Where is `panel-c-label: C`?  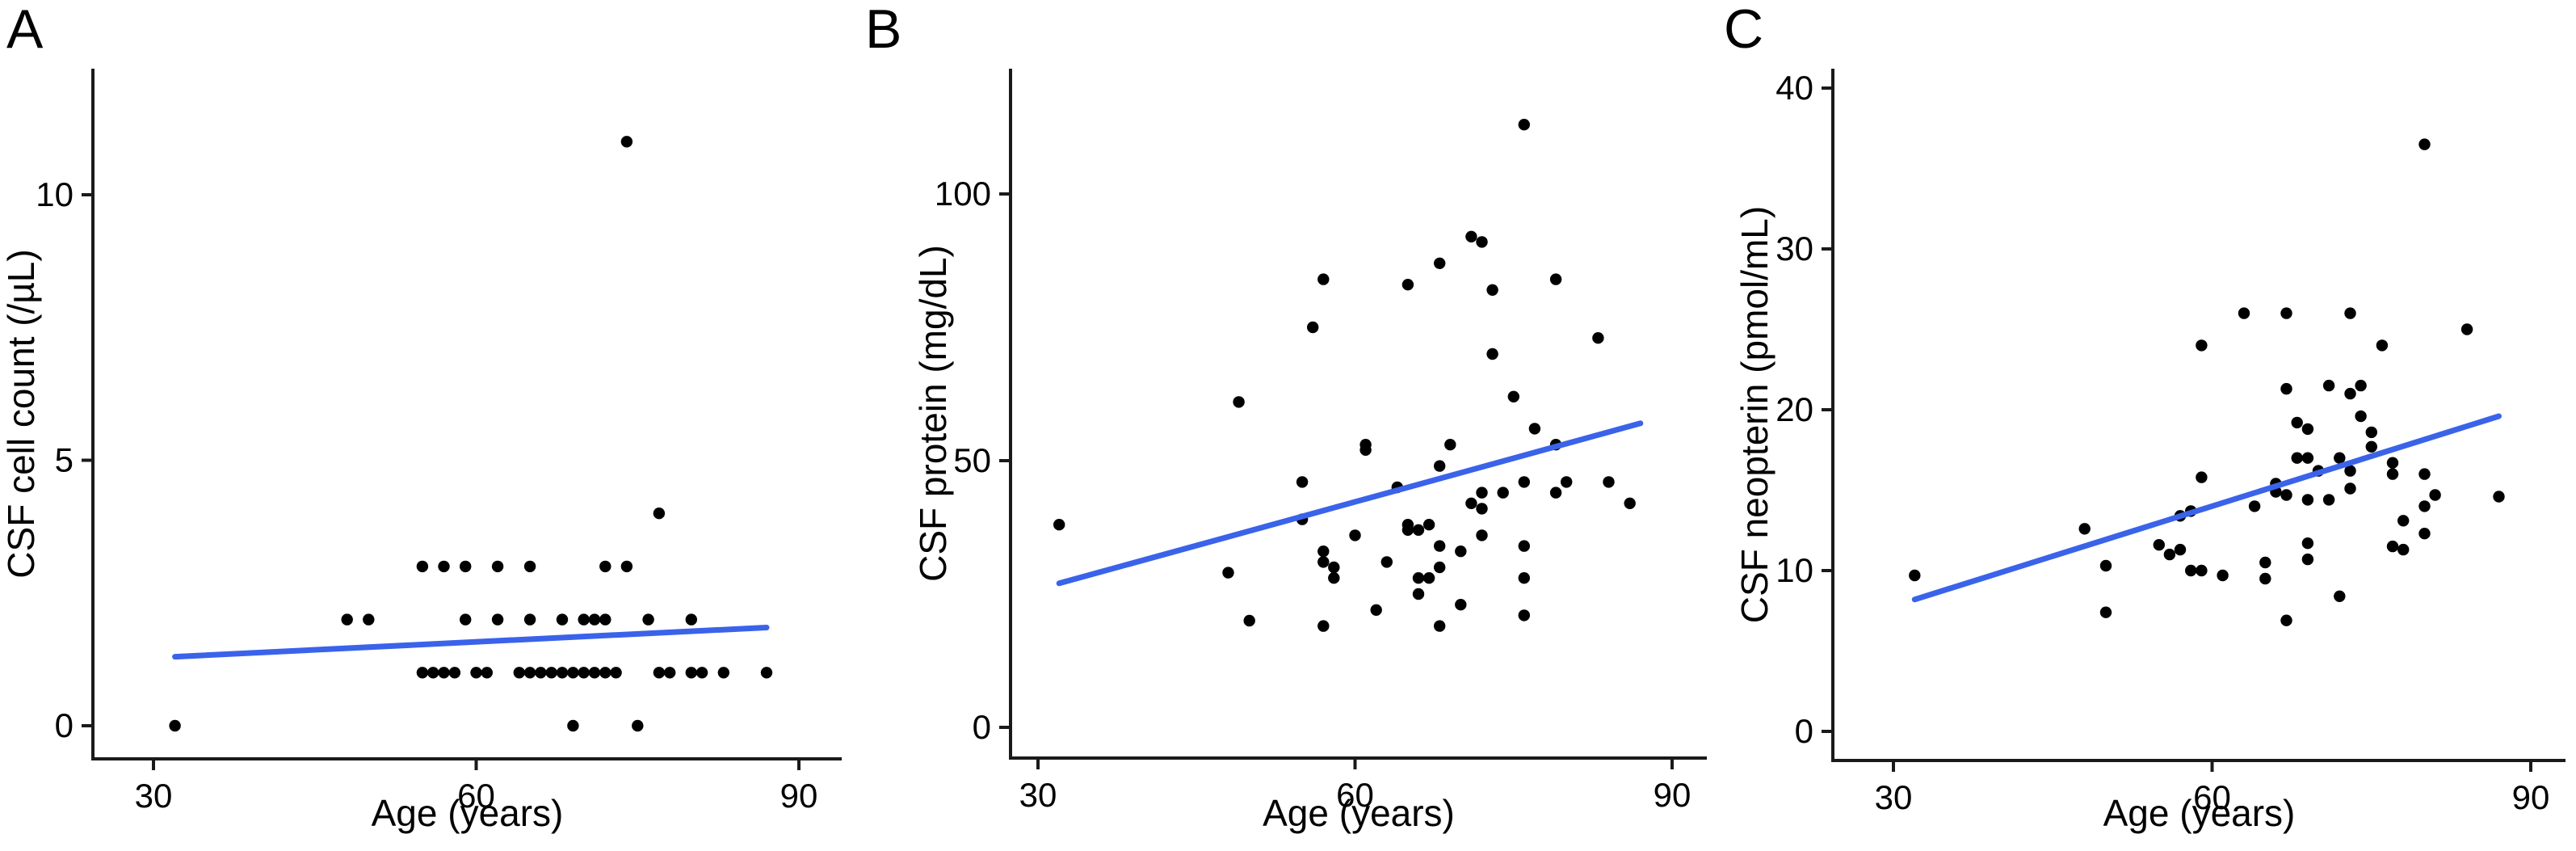 panel-c-label: C is located at coordinates (1744, 30).